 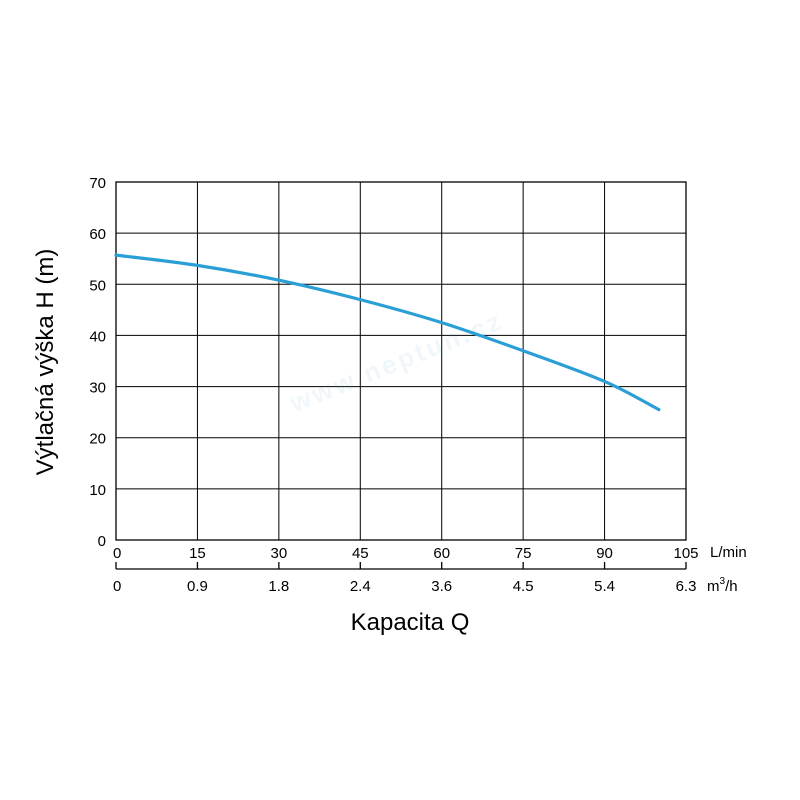 What do you see at coordinates (97, 388) in the screenshot?
I see `y-tick-label: 30` at bounding box center [97, 388].